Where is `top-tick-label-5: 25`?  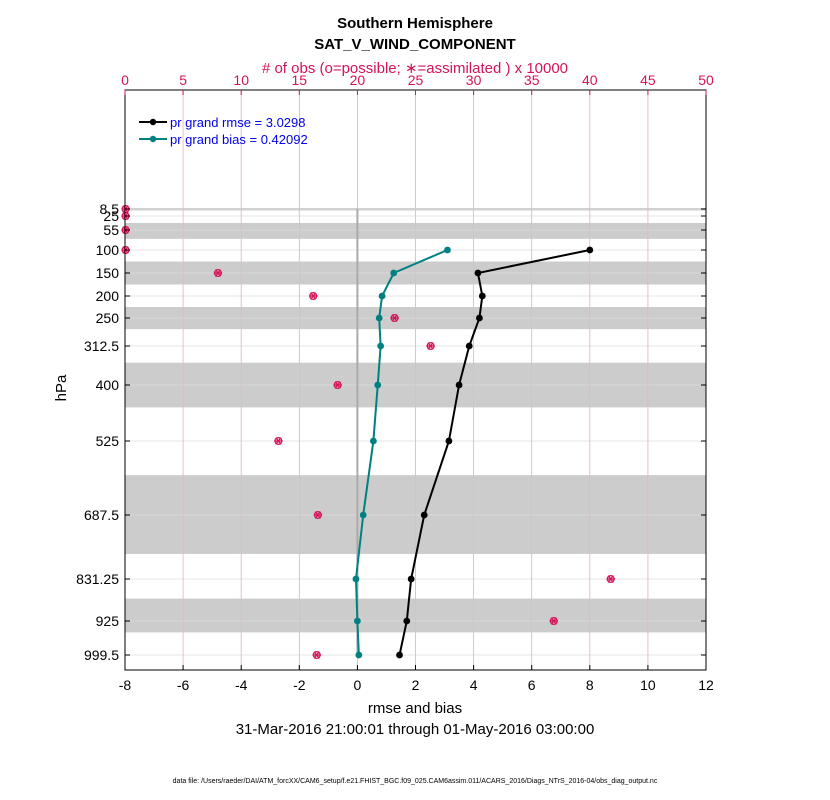
top-tick-label-5: 25 is located at coordinates (416, 80).